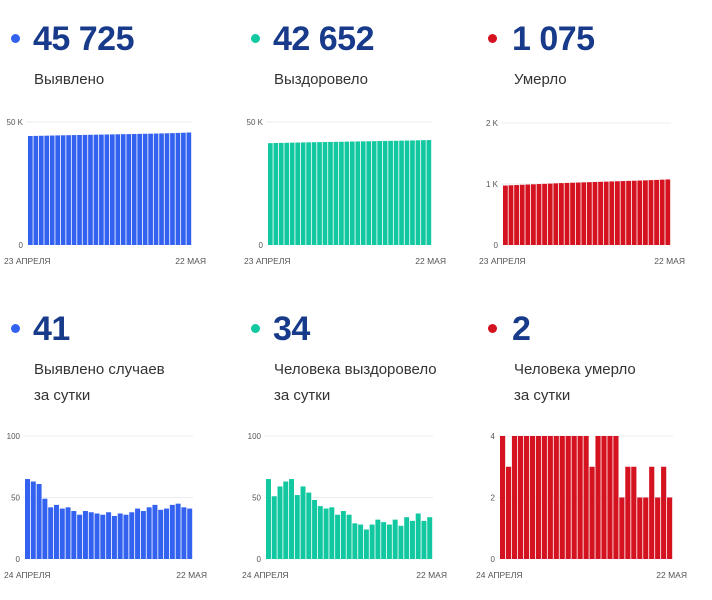 This screenshot has width=712, height=600. I want to click on x-start-label: 24 АПРЕЛЯ, so click(265, 575).